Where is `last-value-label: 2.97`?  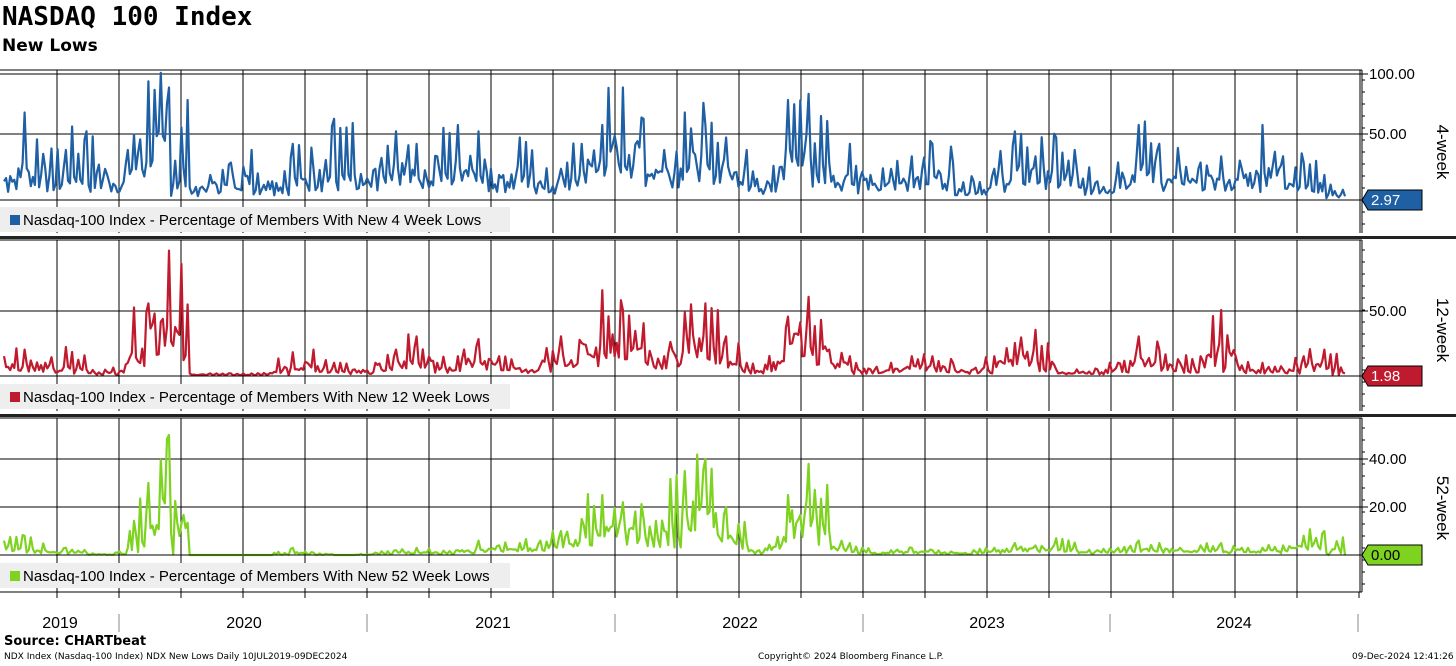
last-value-label: 2.97 is located at coordinates (1385, 200).